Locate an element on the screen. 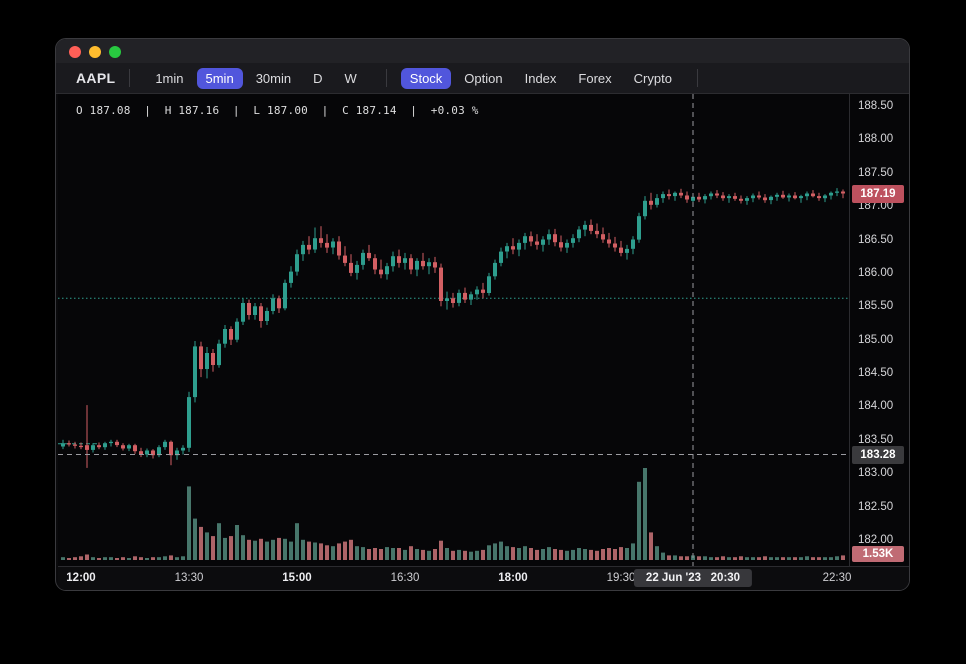 The image size is (966, 664). price-tick: 184.50 is located at coordinates (876, 373).